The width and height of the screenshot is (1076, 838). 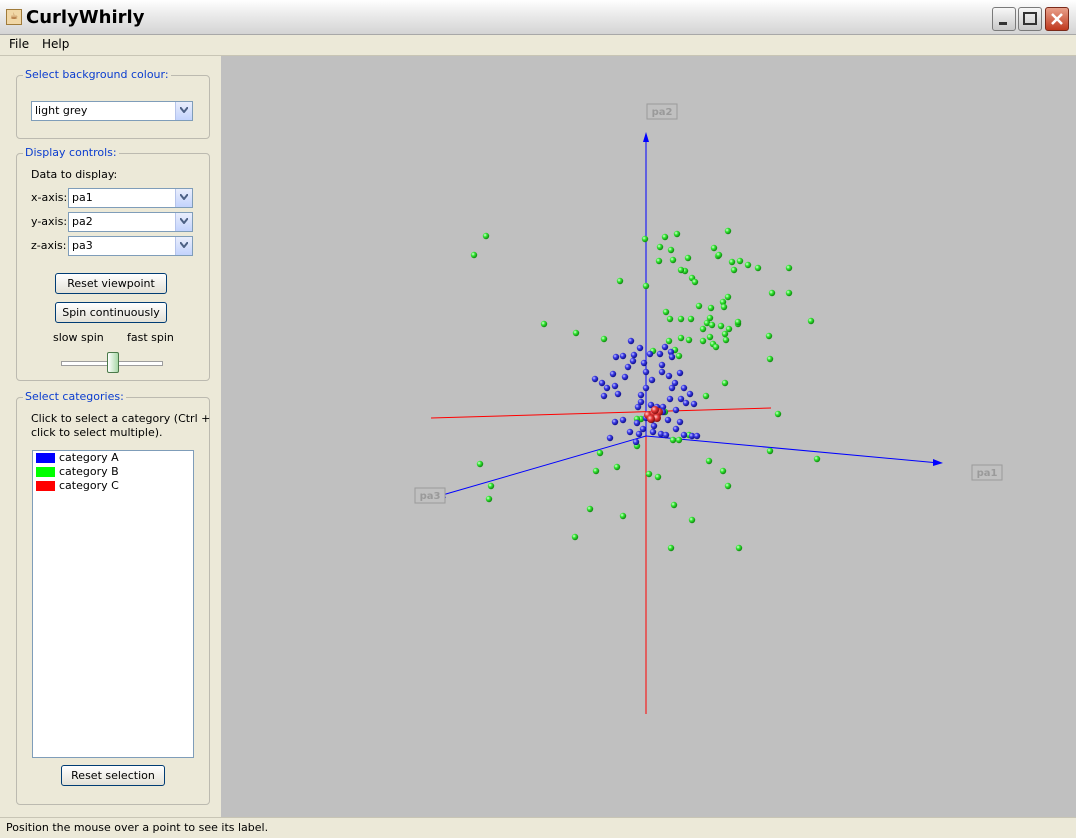 What do you see at coordinates (19, 44) in the screenshot?
I see `menu-file: File` at bounding box center [19, 44].